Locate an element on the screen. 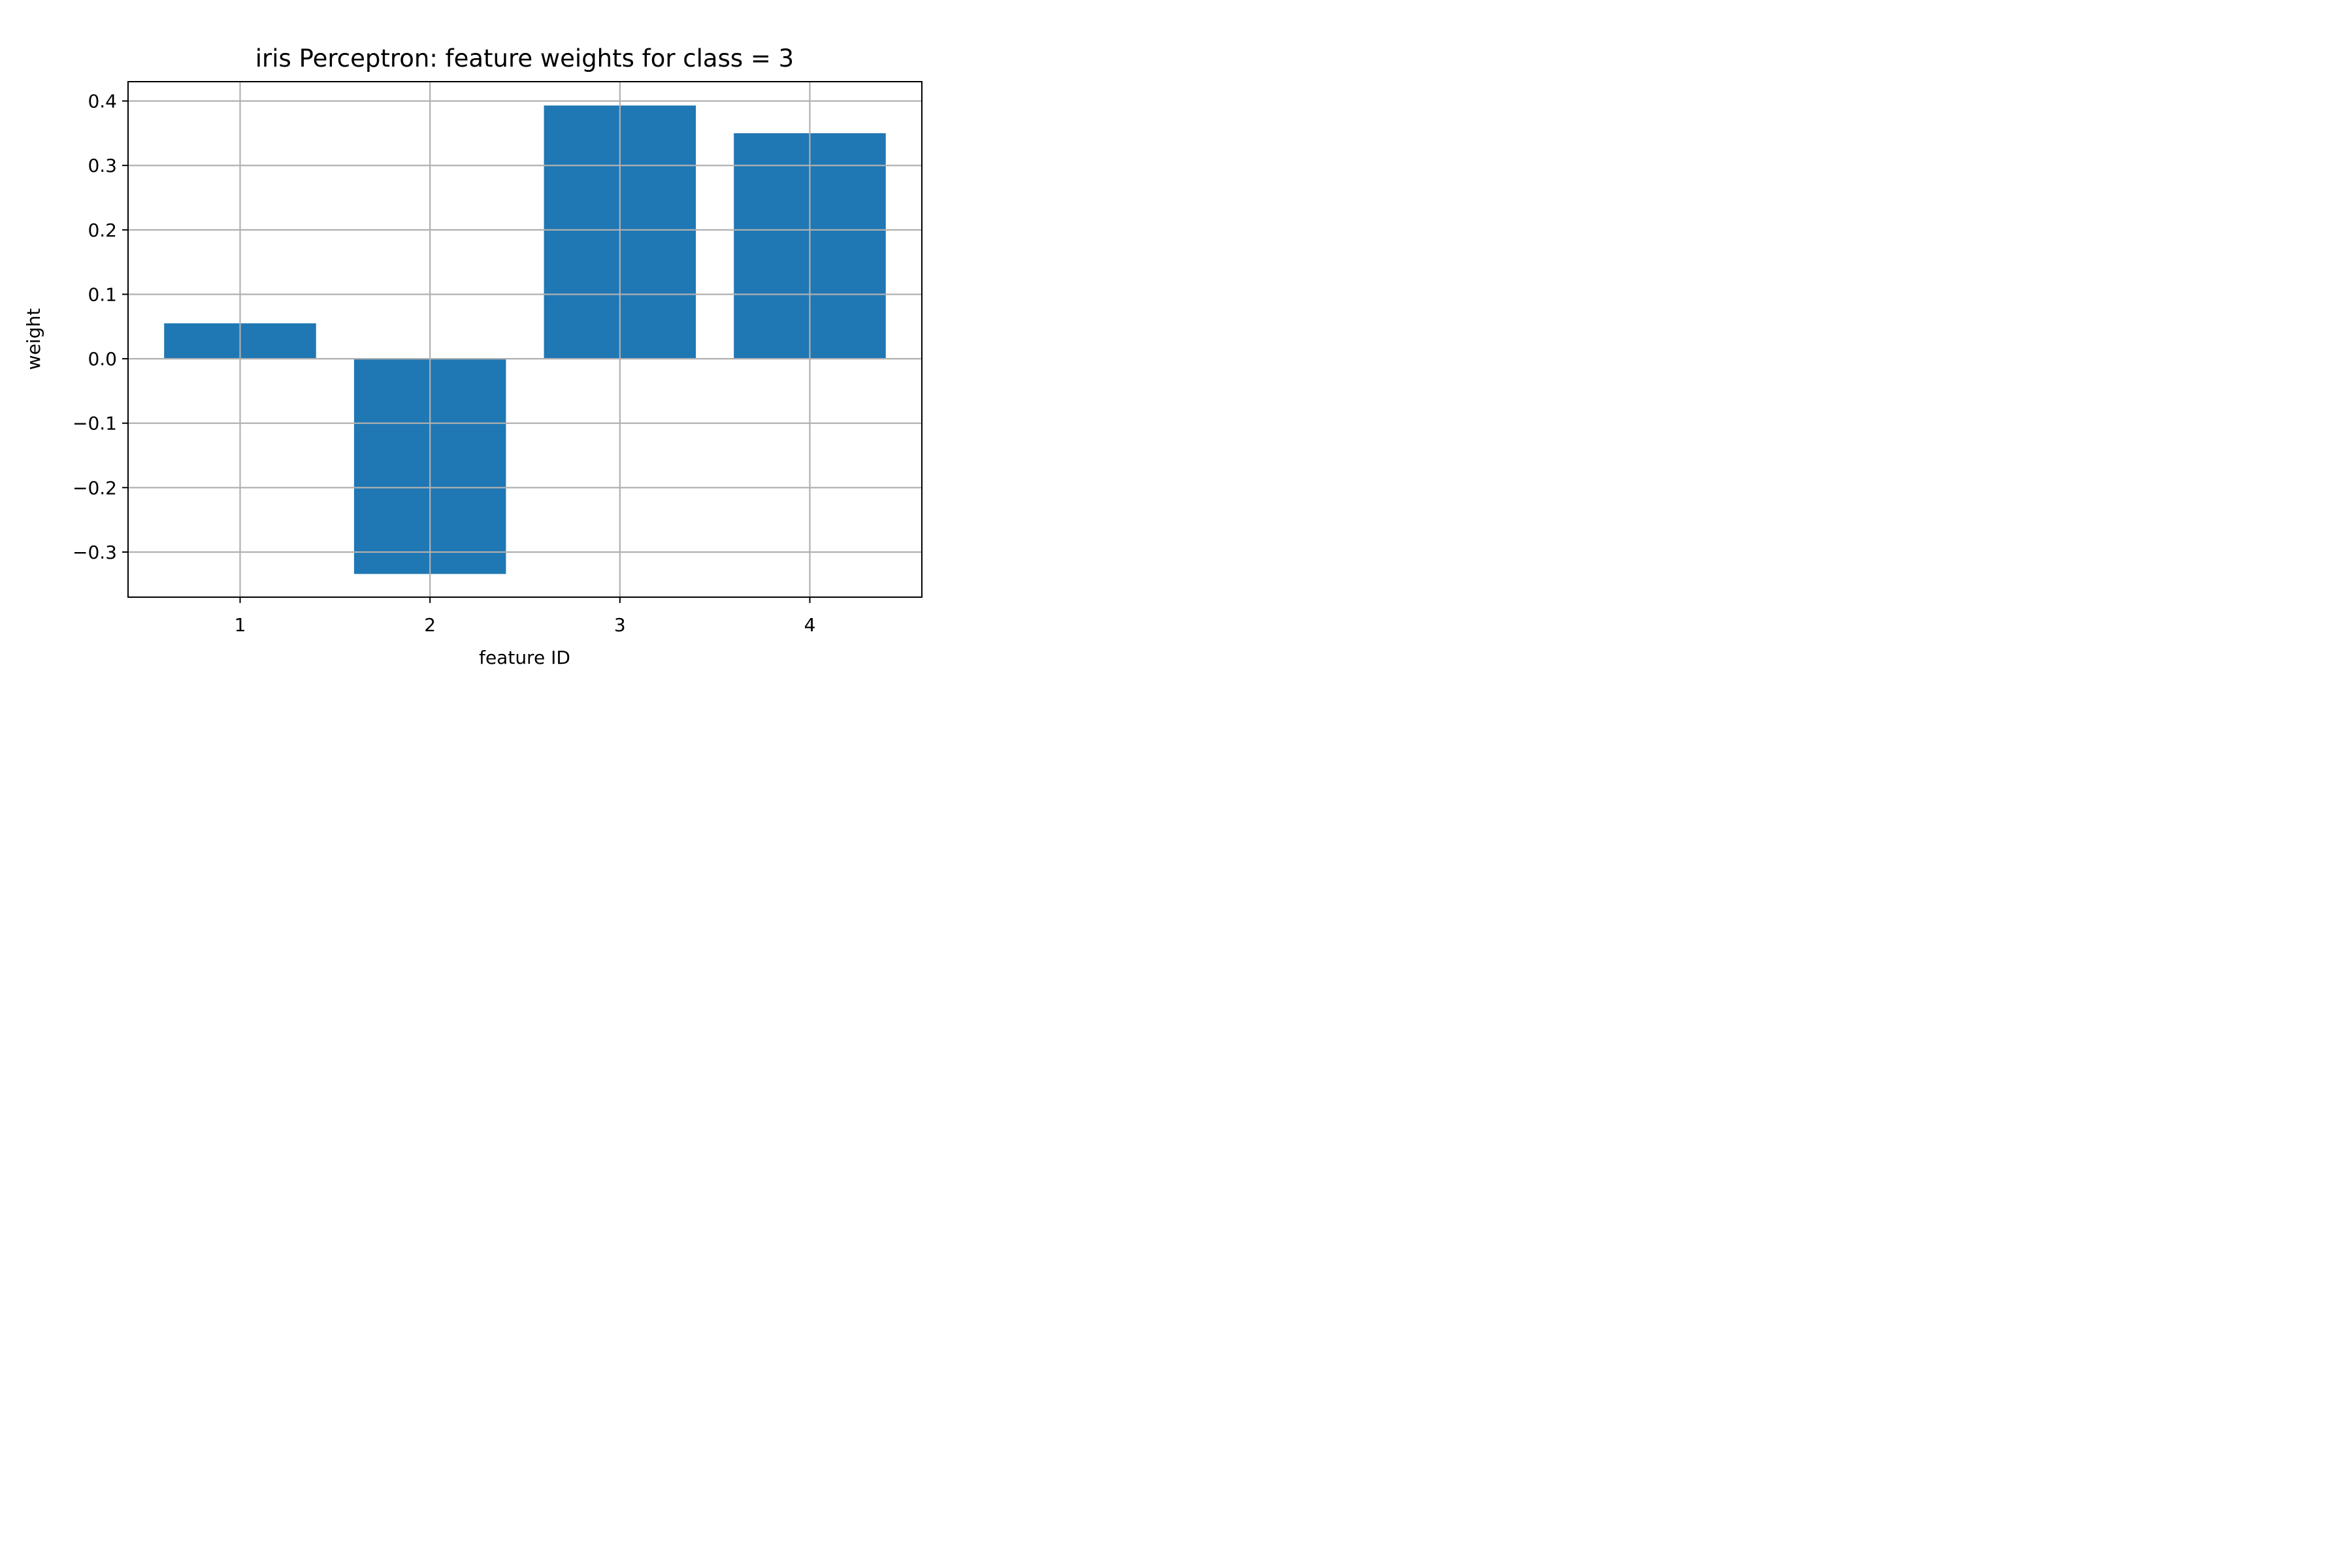 The width and height of the screenshot is (2352, 1568). y-tick-label: −0.2 is located at coordinates (95, 487).